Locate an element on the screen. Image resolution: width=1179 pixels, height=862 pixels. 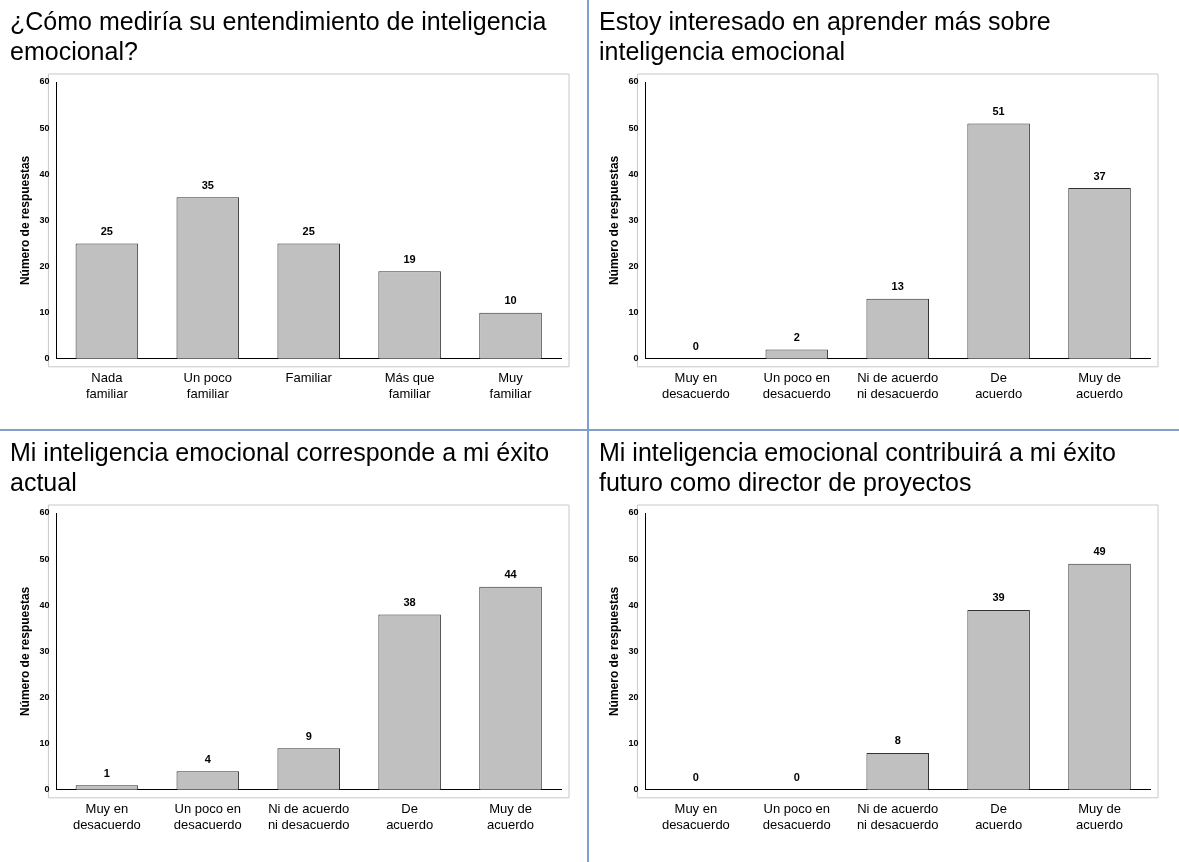
data-label: 9 is located at coordinates (308, 735).